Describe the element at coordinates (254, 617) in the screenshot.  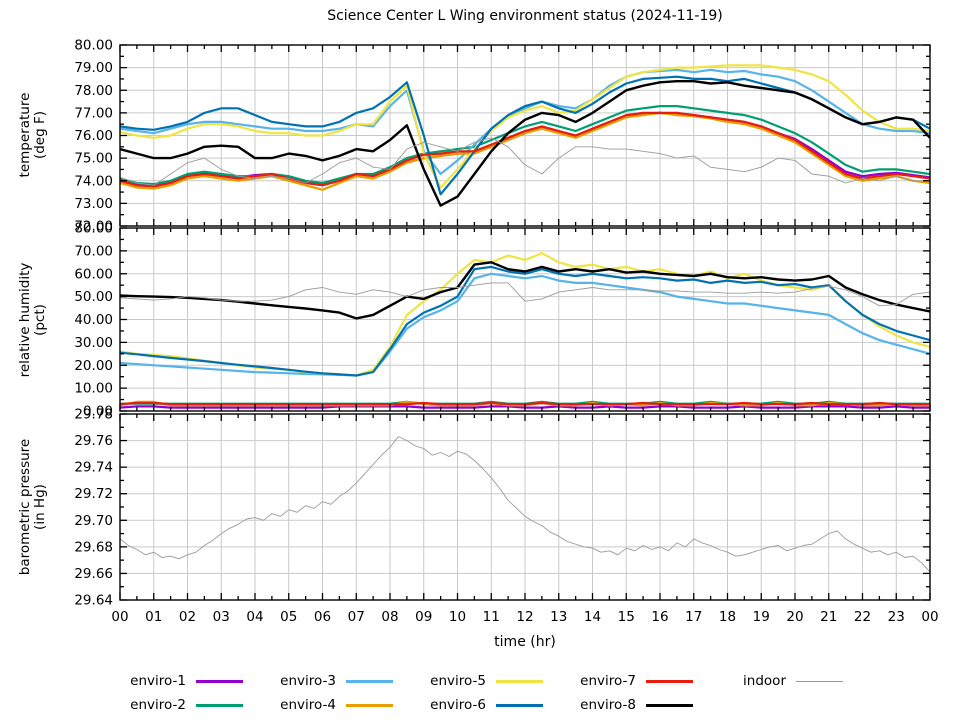
I see `x-tick-label: 04` at that location.